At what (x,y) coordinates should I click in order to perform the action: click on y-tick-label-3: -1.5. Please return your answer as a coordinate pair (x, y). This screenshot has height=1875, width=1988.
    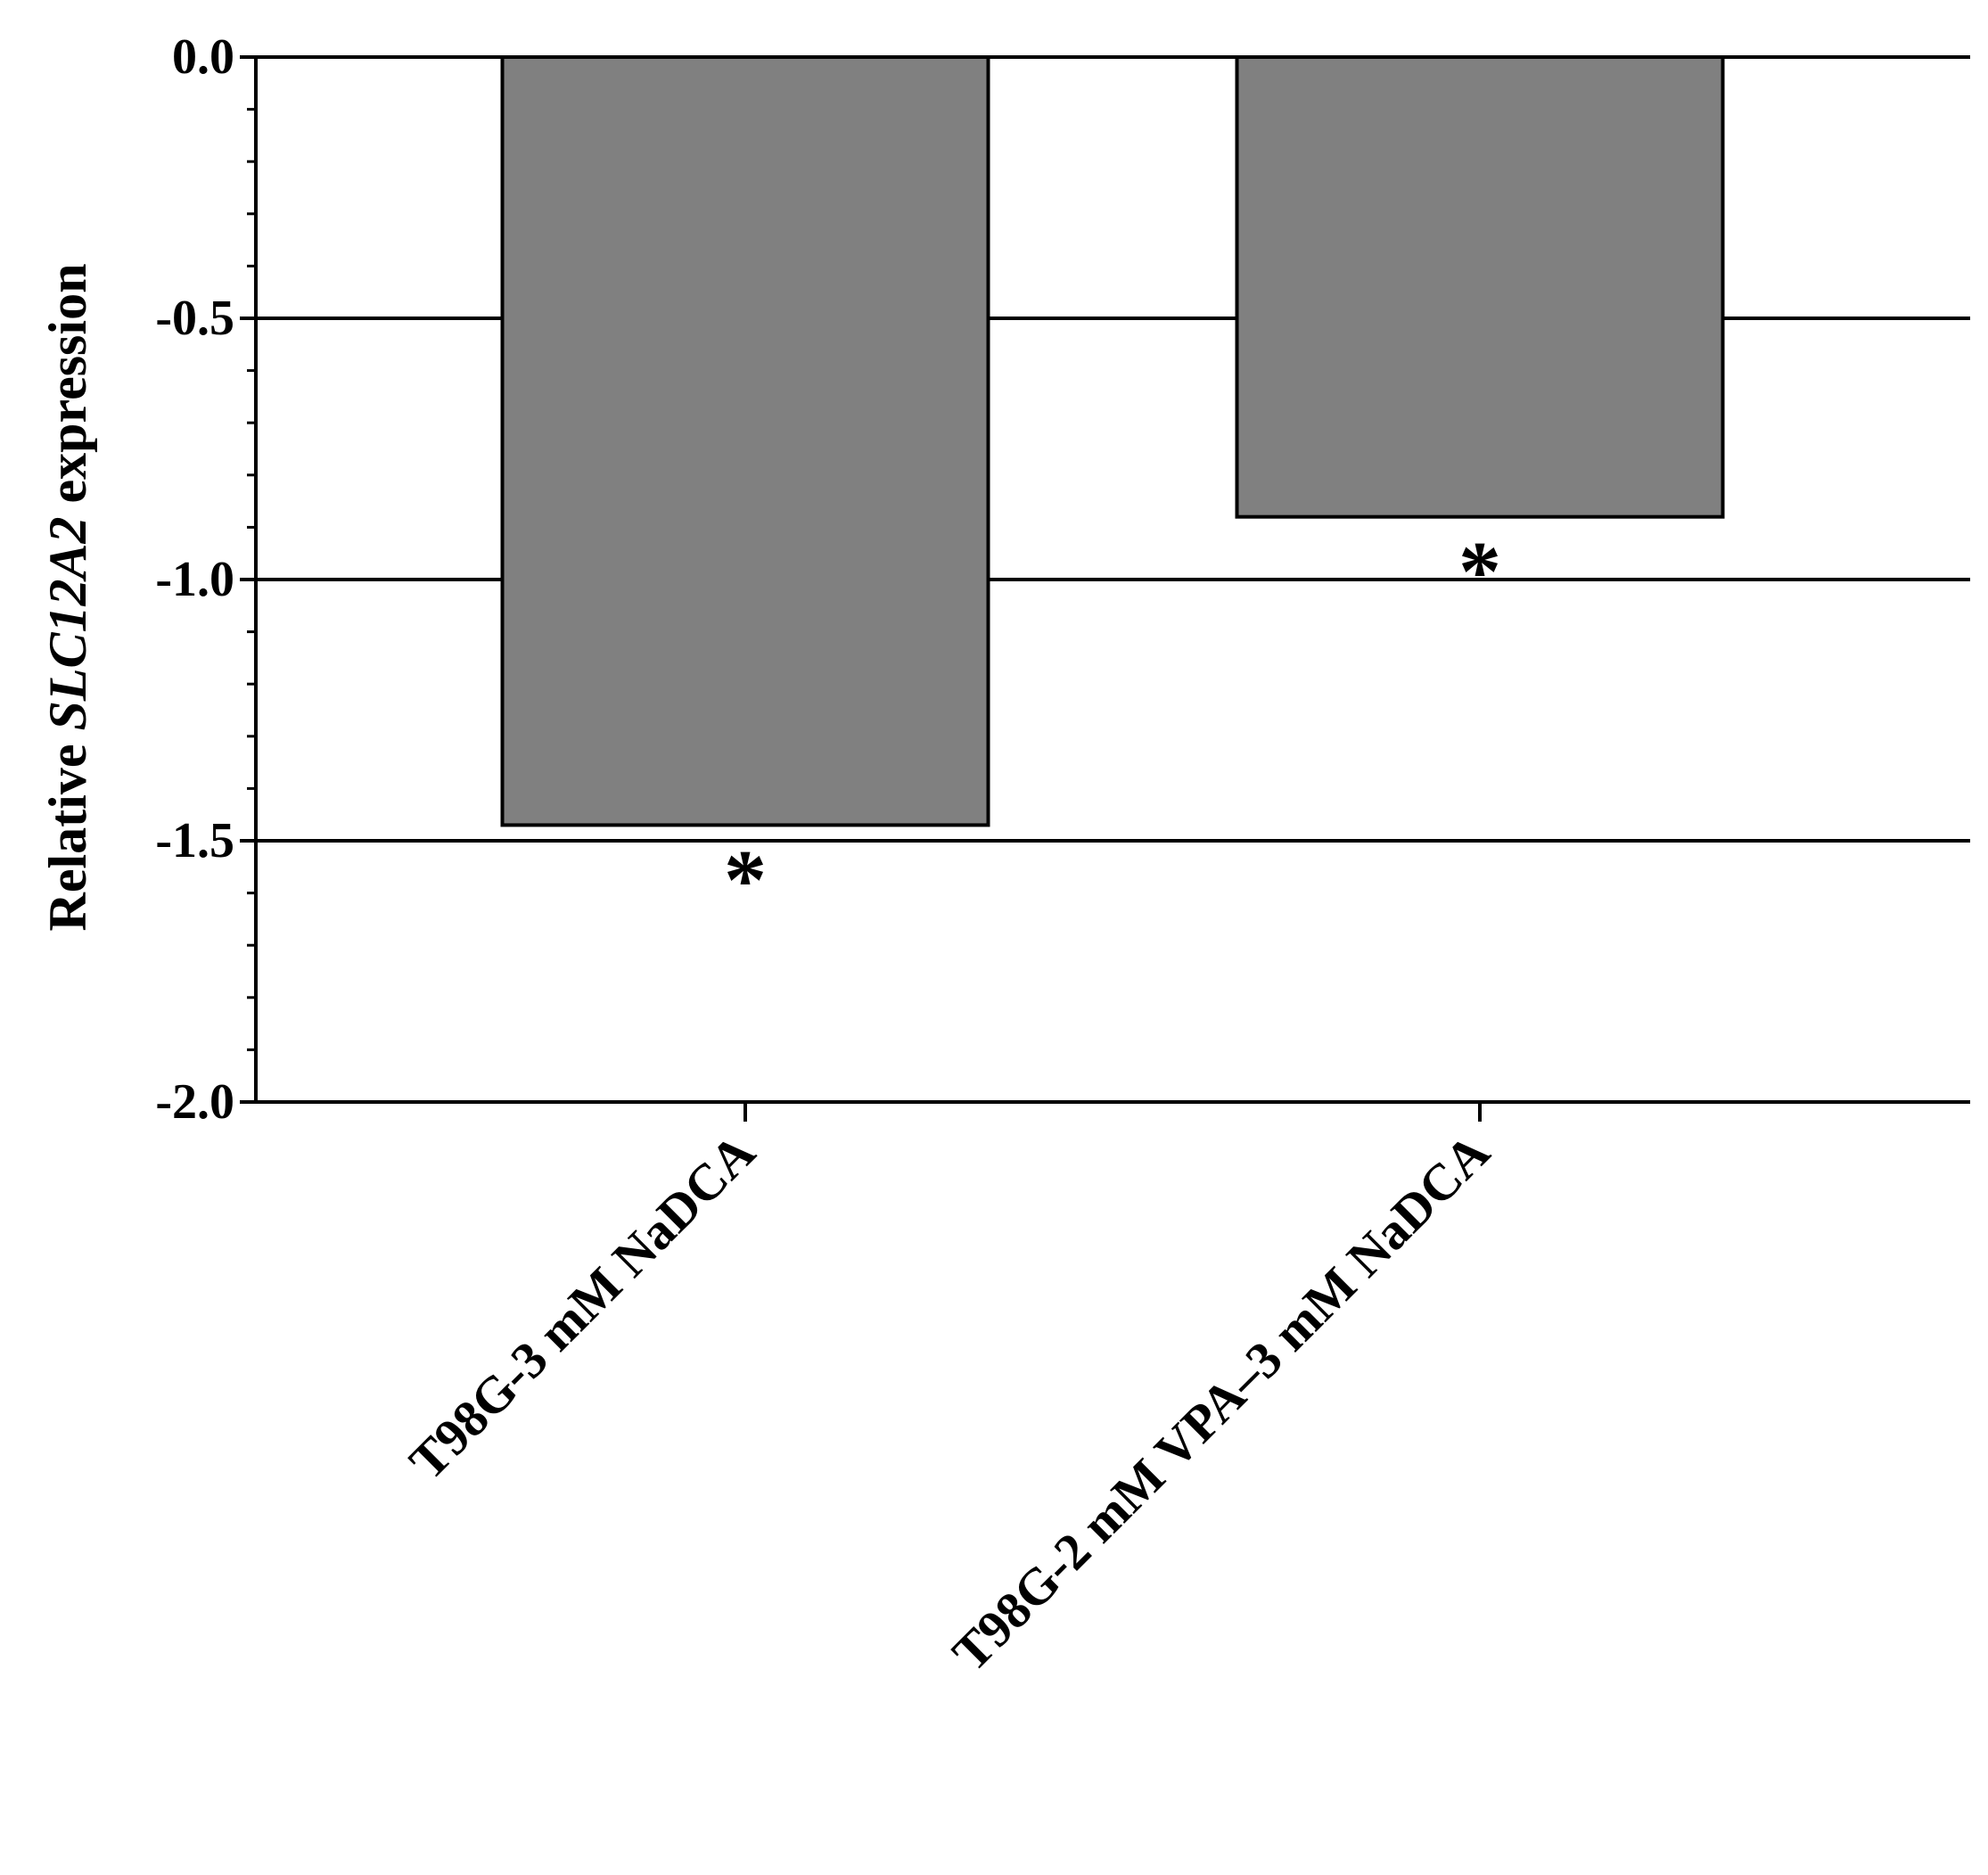
    Looking at the image, I should click on (194, 840).